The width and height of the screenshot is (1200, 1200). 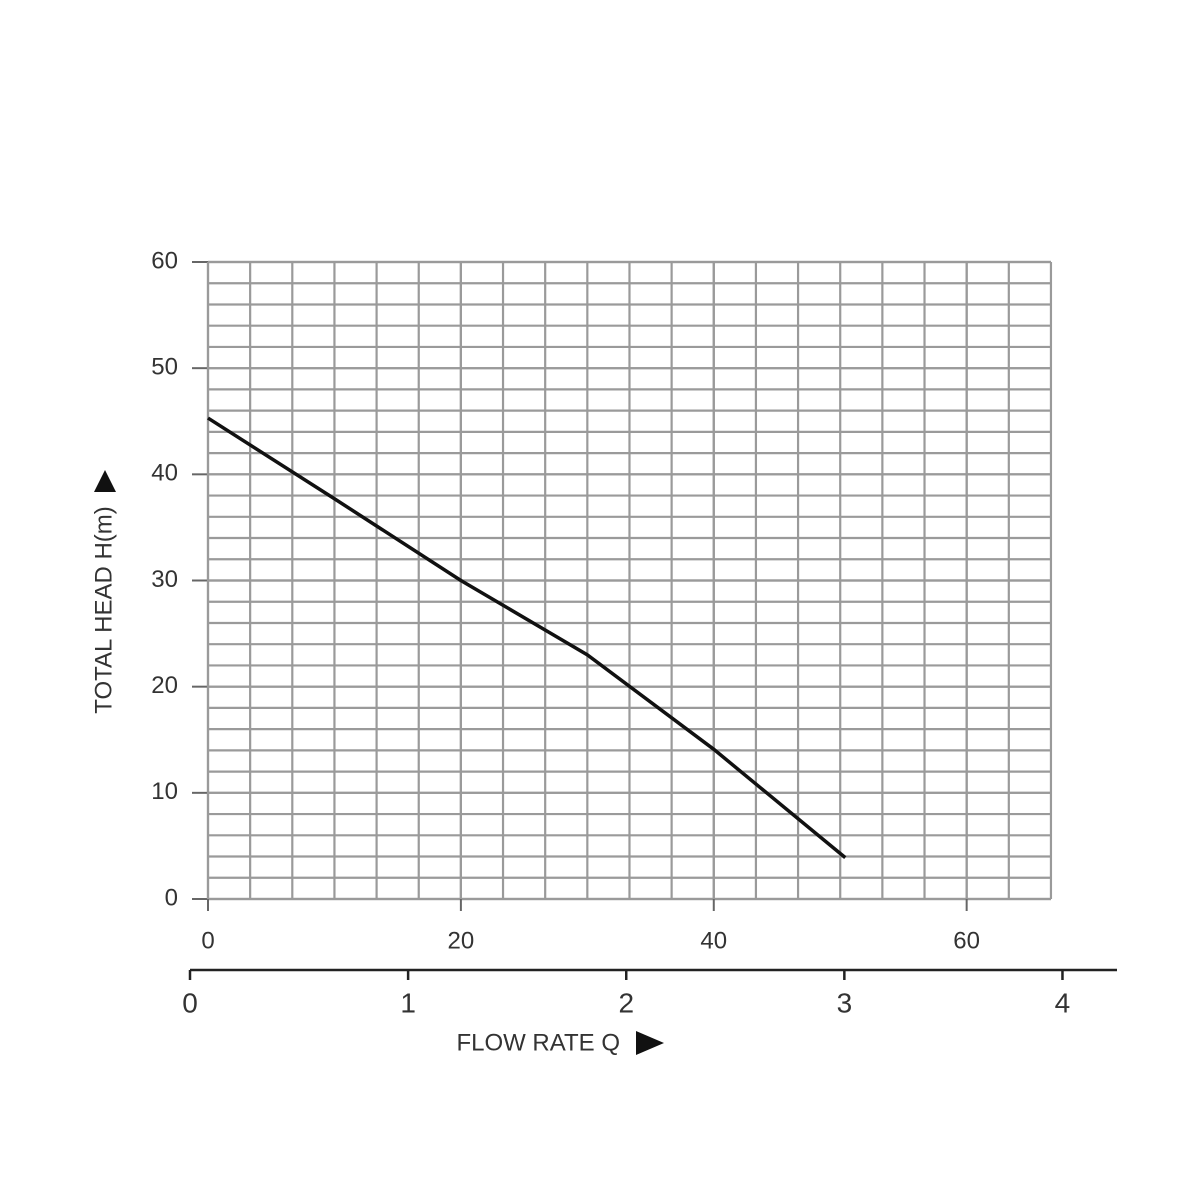 What do you see at coordinates (103, 610) in the screenshot?
I see `y-axis-title: TOTAL HEAD H(m)` at bounding box center [103, 610].